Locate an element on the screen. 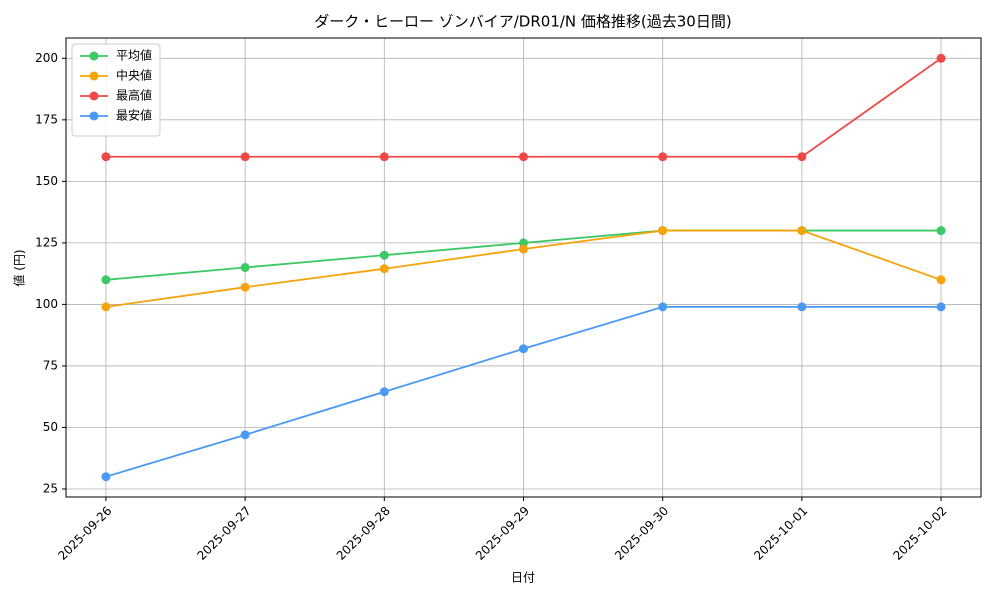 This screenshot has width=1000, height=600. y-tick-label: 200 is located at coordinates (46, 58).